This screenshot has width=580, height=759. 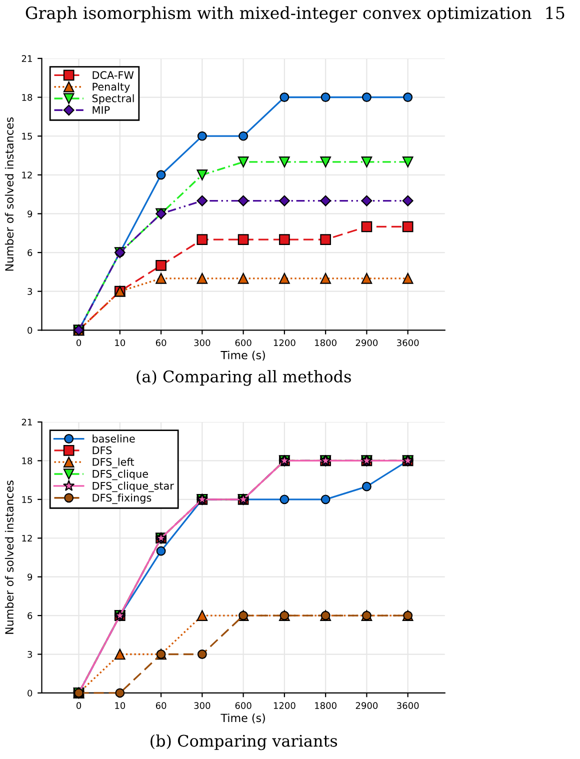 I want to click on legend-label: baseline, so click(x=113, y=438).